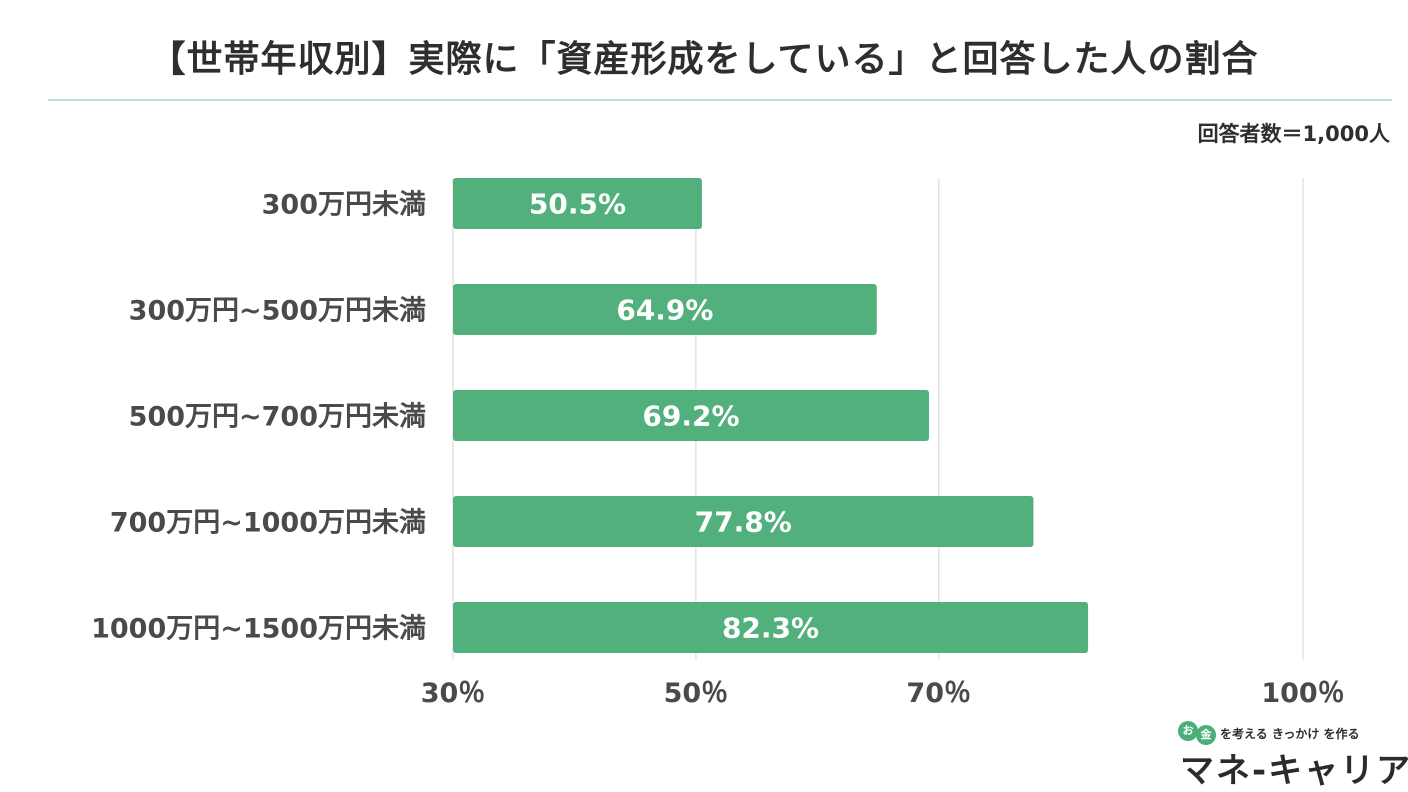 The image size is (1408, 792). I want to click on chart-title: 【世帯年収別】実際に「資産形成をしている」と回答した人の割合, so click(704, 59).